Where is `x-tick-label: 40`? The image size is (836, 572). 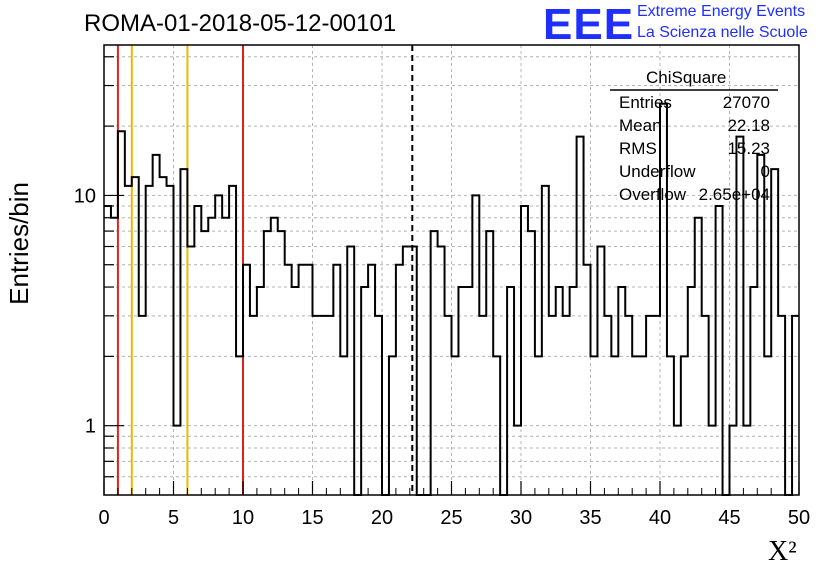 x-tick-label: 40 is located at coordinates (660, 518).